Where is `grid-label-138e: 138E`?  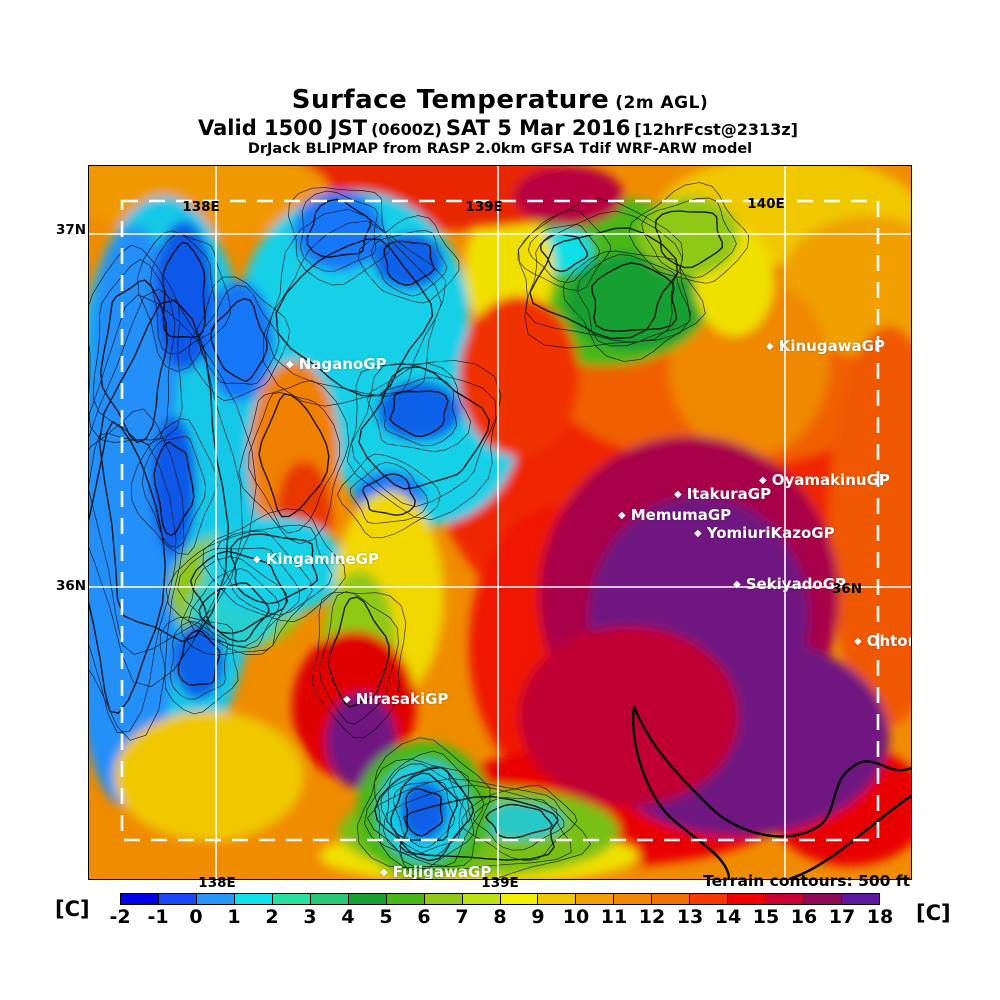 grid-label-138e: 138E is located at coordinates (201, 207).